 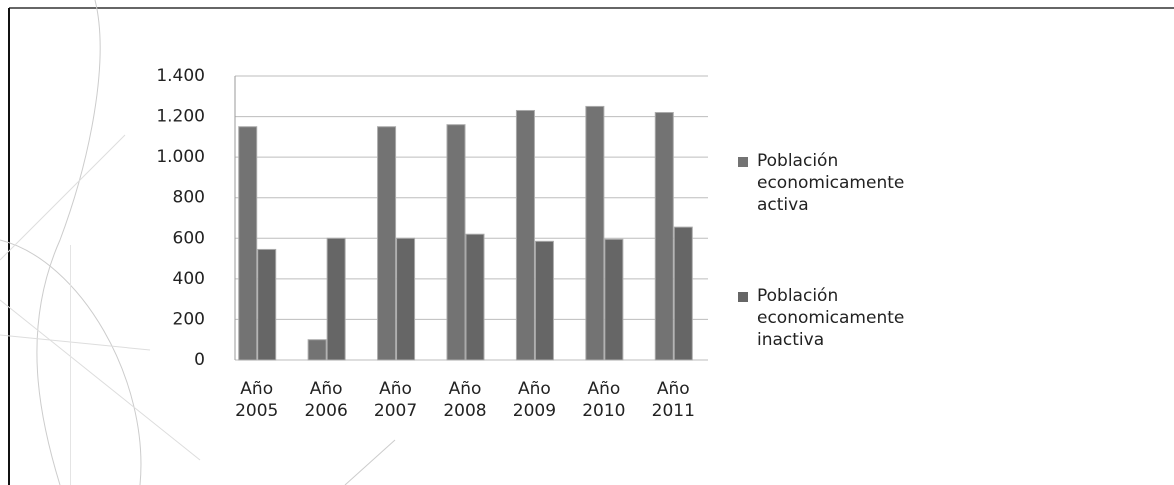 What do you see at coordinates (534, 400) in the screenshot?
I see `x-tick-label: Año 2009` at bounding box center [534, 400].